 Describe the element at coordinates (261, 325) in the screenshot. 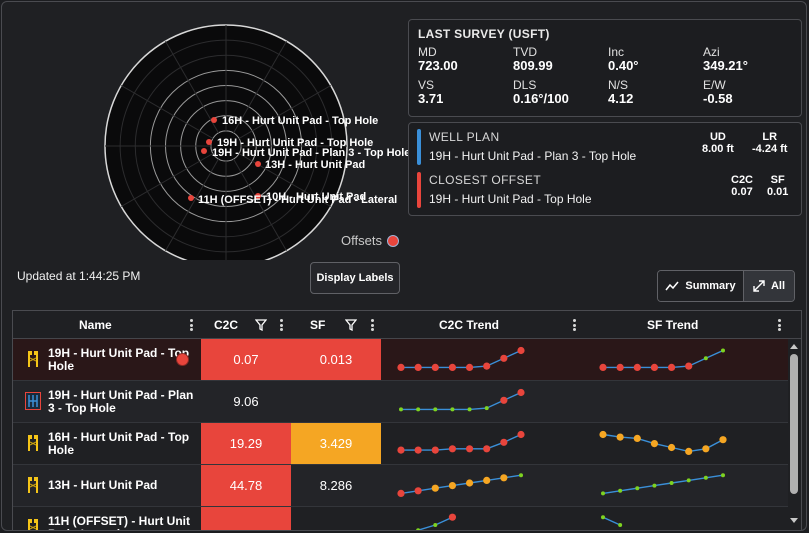

I see `c2c-filter-icon` at that location.